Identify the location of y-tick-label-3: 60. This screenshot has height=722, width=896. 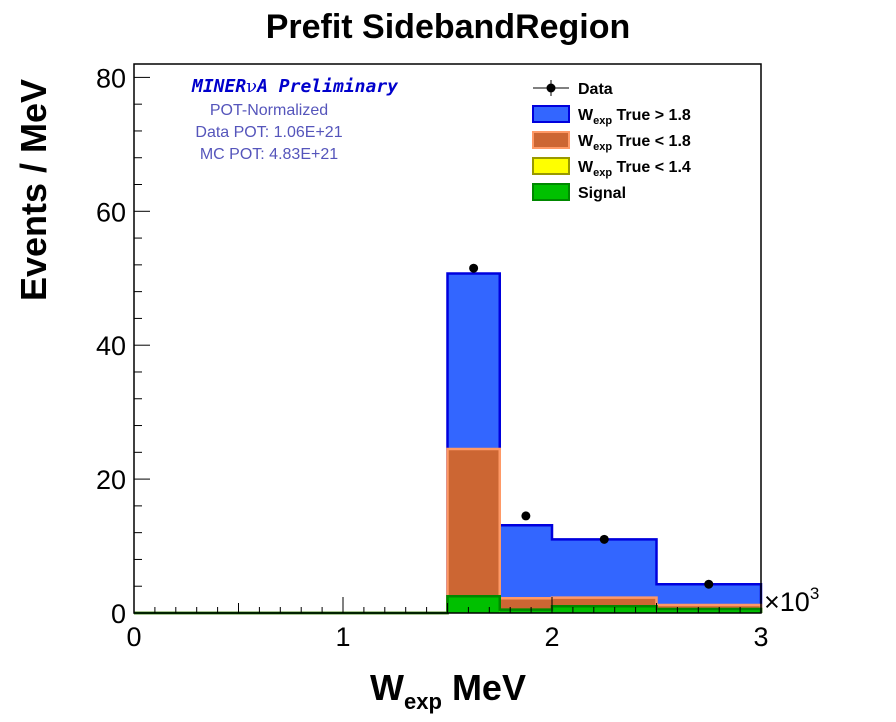
(111, 212).